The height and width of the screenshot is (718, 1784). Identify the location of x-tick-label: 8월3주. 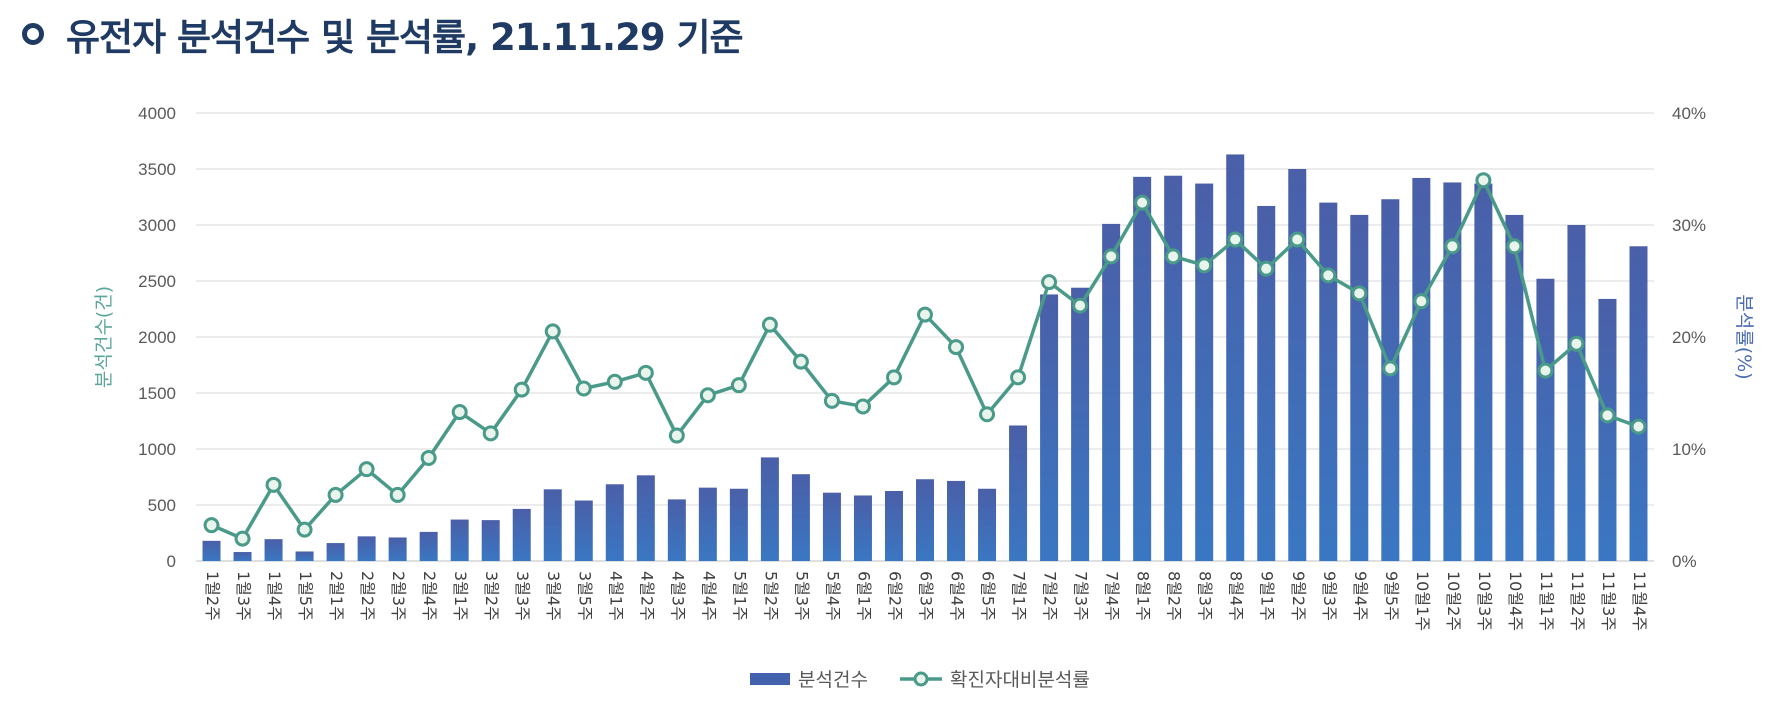
(1205, 596).